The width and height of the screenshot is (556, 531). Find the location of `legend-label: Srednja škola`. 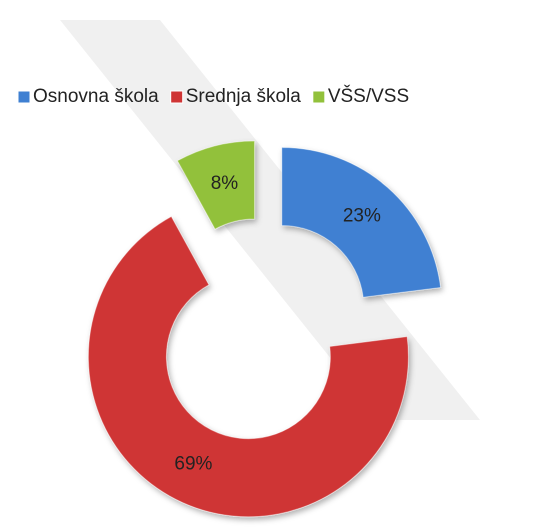

legend-label: Srednja škola is located at coordinates (244, 96).